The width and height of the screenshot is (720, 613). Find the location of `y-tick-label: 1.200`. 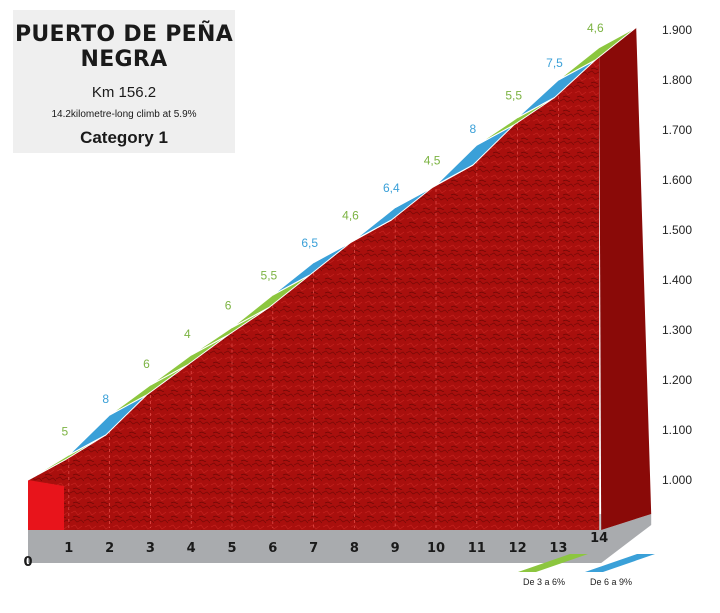

y-tick-label: 1.200 is located at coordinates (677, 380).